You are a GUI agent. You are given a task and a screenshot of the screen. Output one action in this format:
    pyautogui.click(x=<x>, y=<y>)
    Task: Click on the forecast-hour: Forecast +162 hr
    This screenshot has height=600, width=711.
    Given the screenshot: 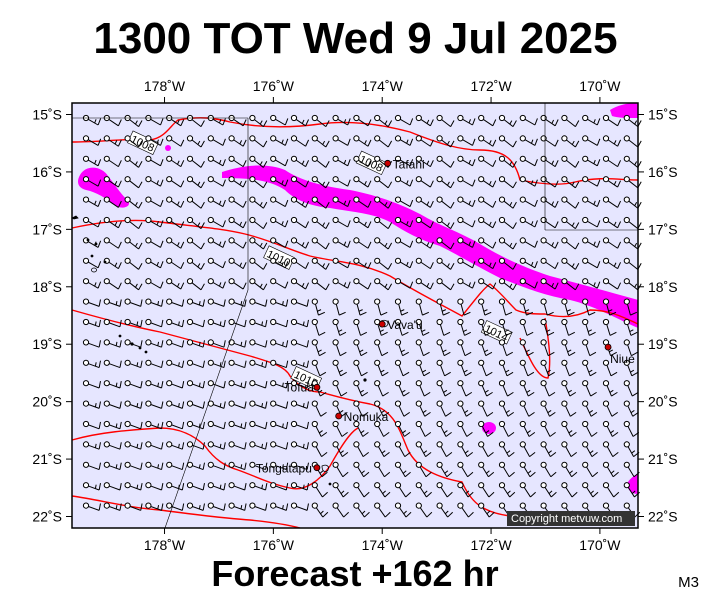 What is the action you would take?
    pyautogui.click(x=355, y=573)
    